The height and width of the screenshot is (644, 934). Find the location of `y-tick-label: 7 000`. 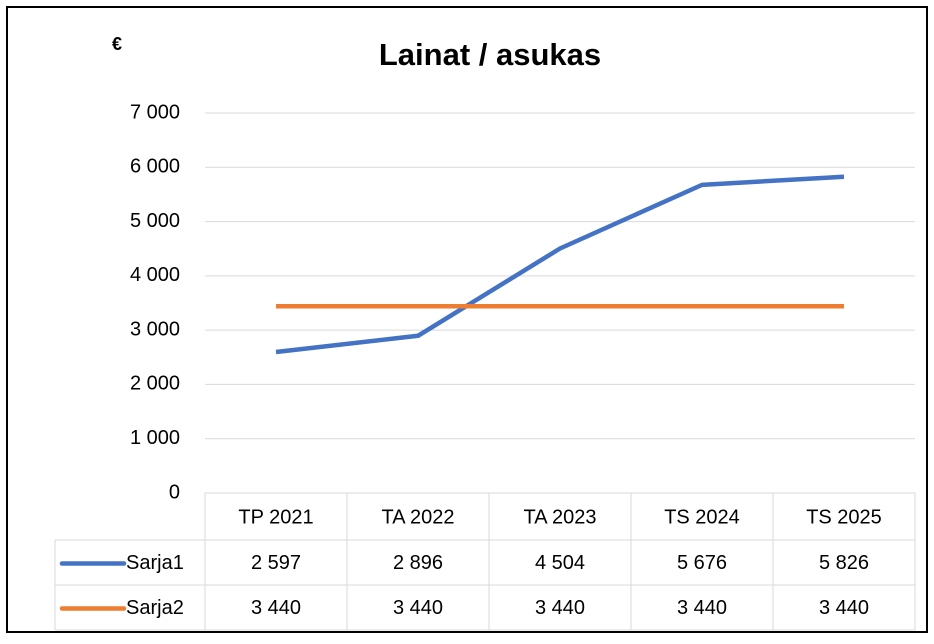

y-tick-label: 7 000 is located at coordinates (155, 112).